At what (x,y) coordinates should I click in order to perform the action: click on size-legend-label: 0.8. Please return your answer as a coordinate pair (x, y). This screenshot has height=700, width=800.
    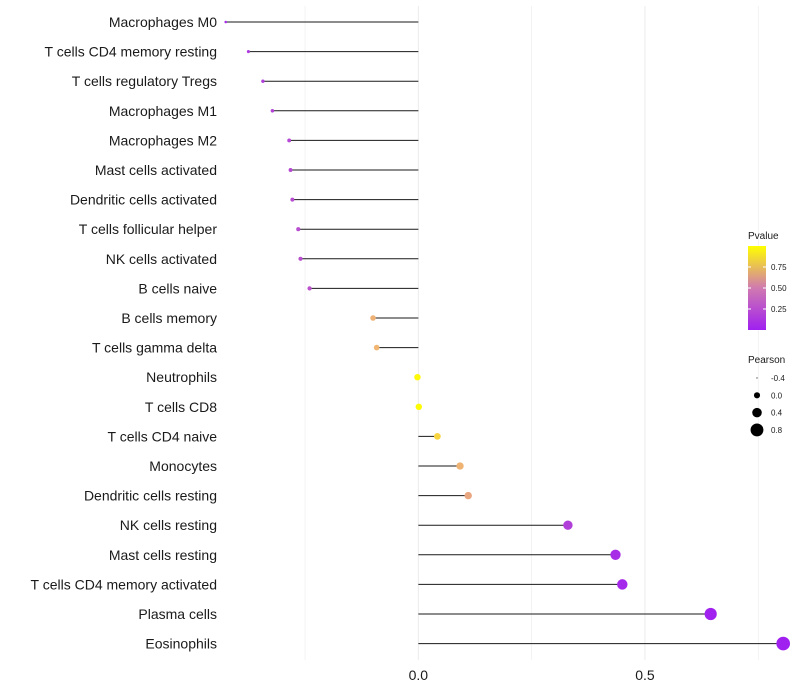
    Looking at the image, I should click on (777, 430).